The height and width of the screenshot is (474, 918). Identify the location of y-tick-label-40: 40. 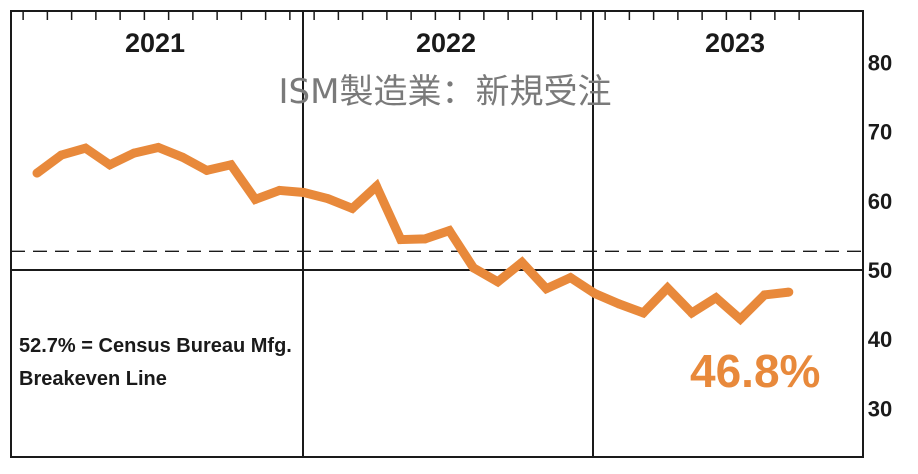
(880, 339).